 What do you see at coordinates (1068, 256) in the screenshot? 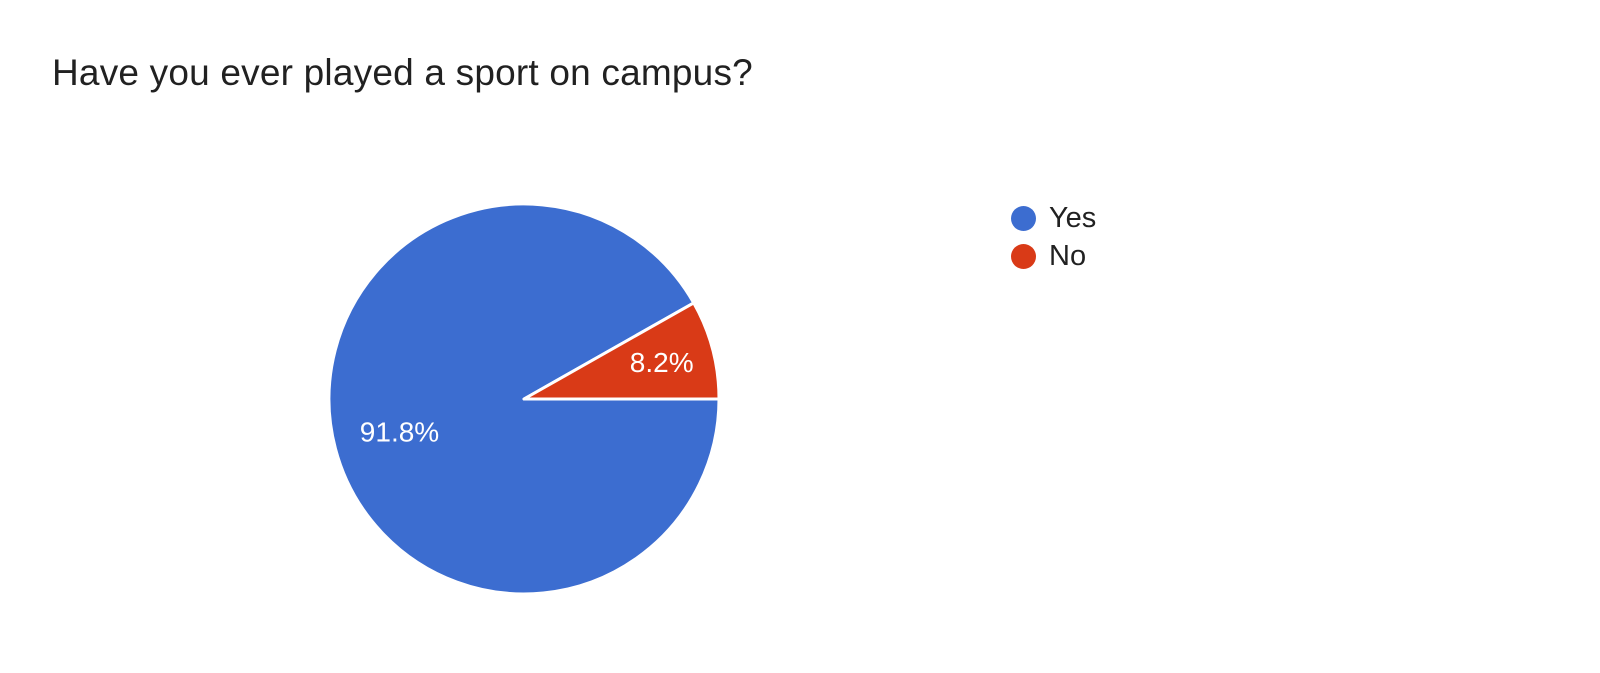
I see `legend-label-no: No` at bounding box center [1068, 256].